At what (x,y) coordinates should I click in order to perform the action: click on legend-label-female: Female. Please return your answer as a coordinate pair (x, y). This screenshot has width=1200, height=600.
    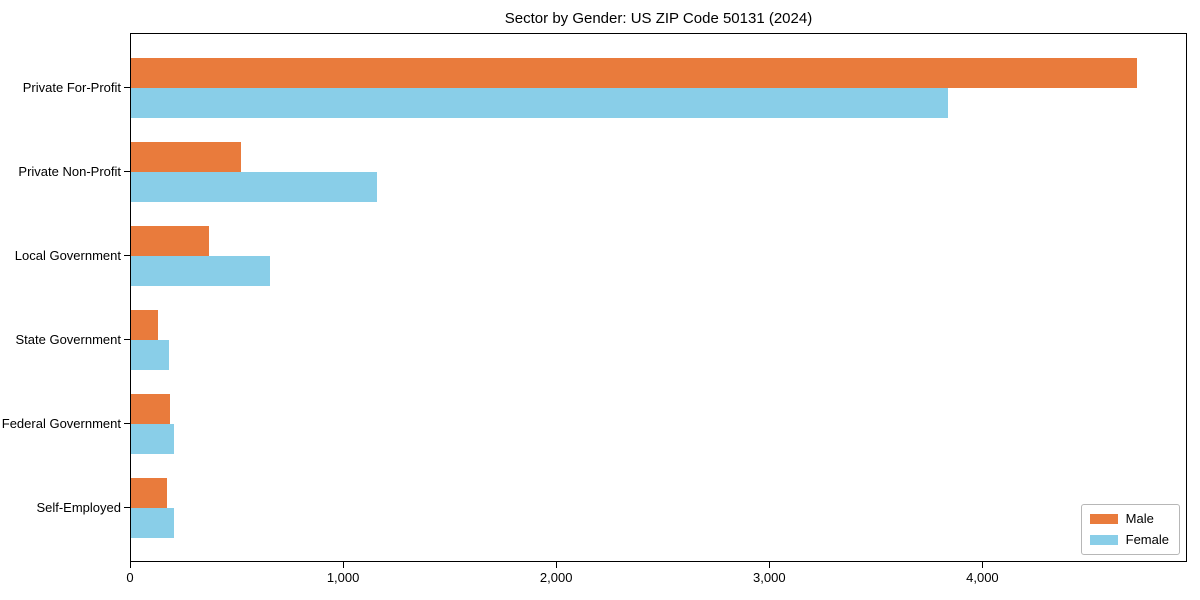
    Looking at the image, I should click on (1147, 539).